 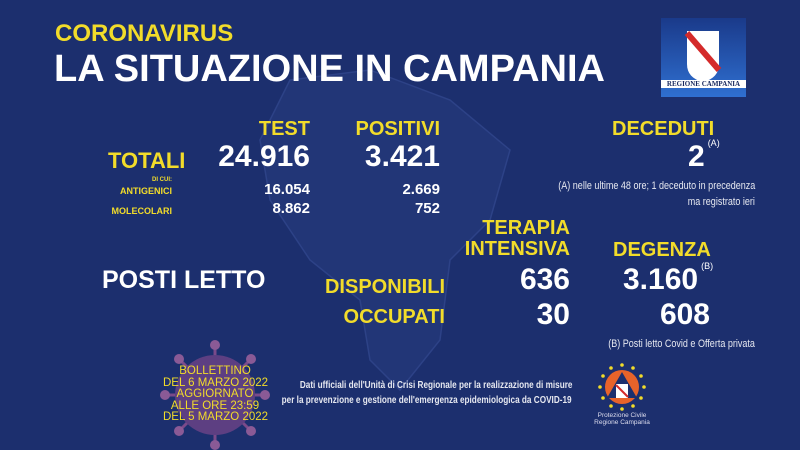 What do you see at coordinates (384, 287) in the screenshot?
I see `disponibili-label: DISPONIBILI` at bounding box center [384, 287].